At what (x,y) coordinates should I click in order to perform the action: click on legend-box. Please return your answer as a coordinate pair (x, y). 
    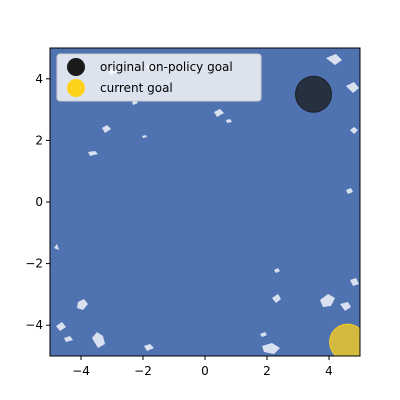
    Looking at the image, I should click on (159, 77).